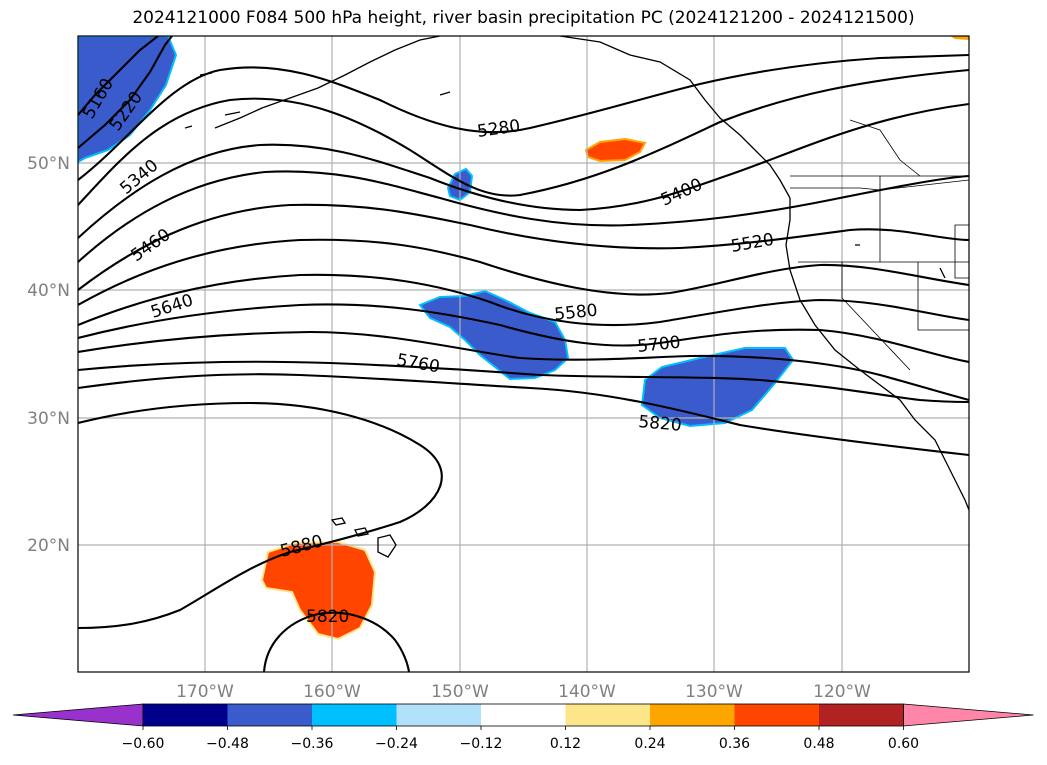 The width and height of the screenshot is (1047, 765). Describe the element at coordinates (649, 744) in the screenshot. I see `colorbar-tick-label: 0.24` at that location.